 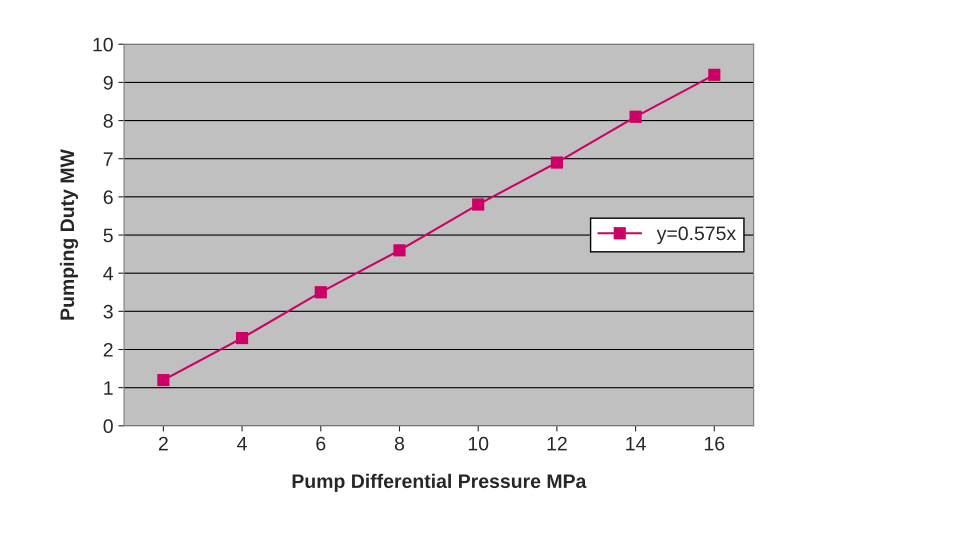 I want to click on y-tick-label: 0, so click(x=108, y=426).